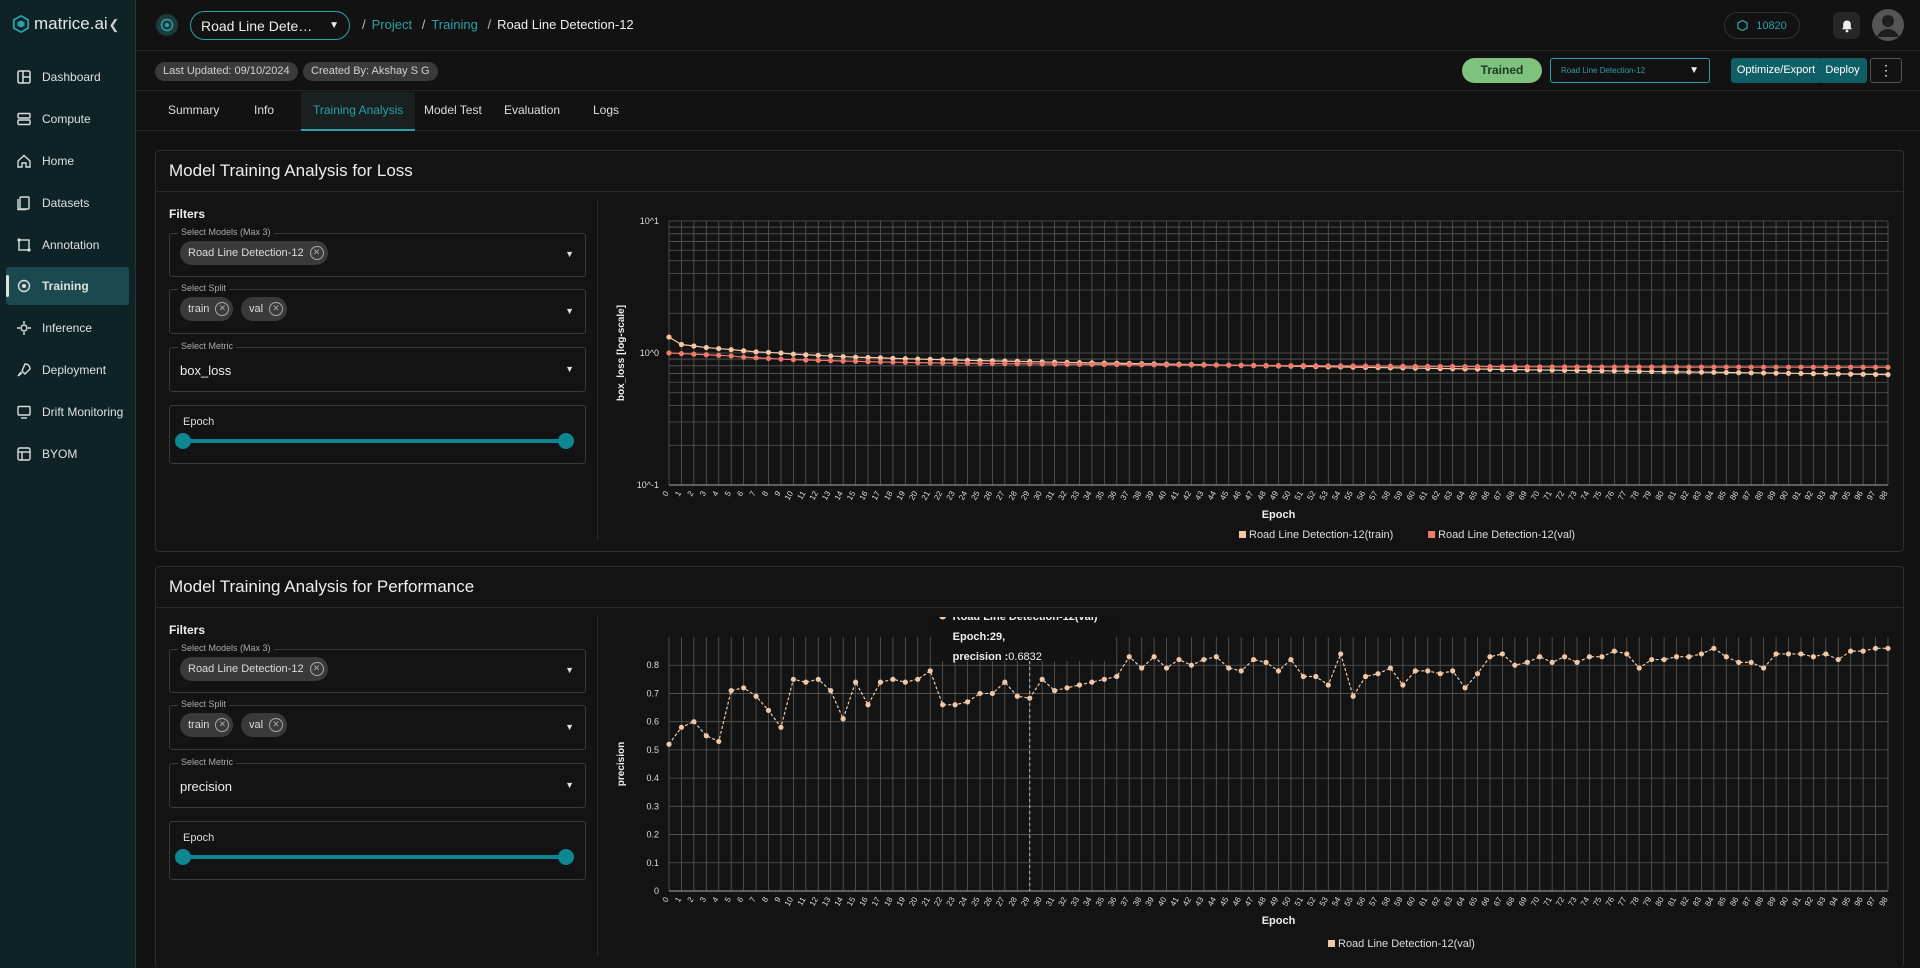 Image resolution: width=1920 pixels, height=968 pixels. What do you see at coordinates (377, 782) in the screenshot?
I see `select-metric-field: Select Metric precision ▼` at bounding box center [377, 782].